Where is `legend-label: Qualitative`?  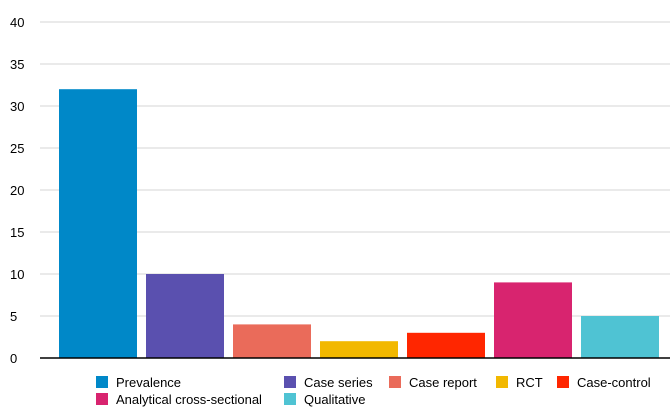
legend-label: Qualitative is located at coordinates (334, 399).